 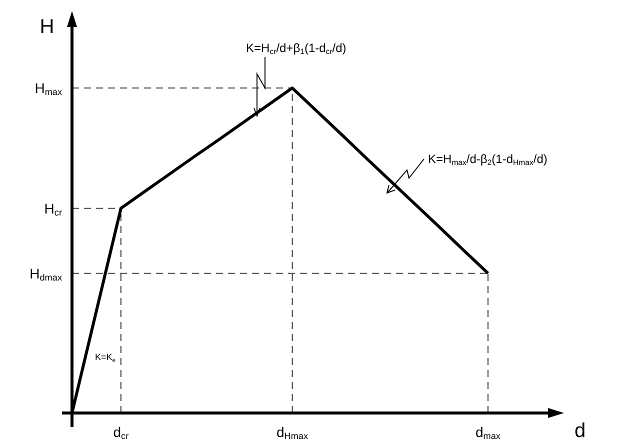 I want to click on x-tick-label: d$_{Hmax}$, so click(x=292, y=433).